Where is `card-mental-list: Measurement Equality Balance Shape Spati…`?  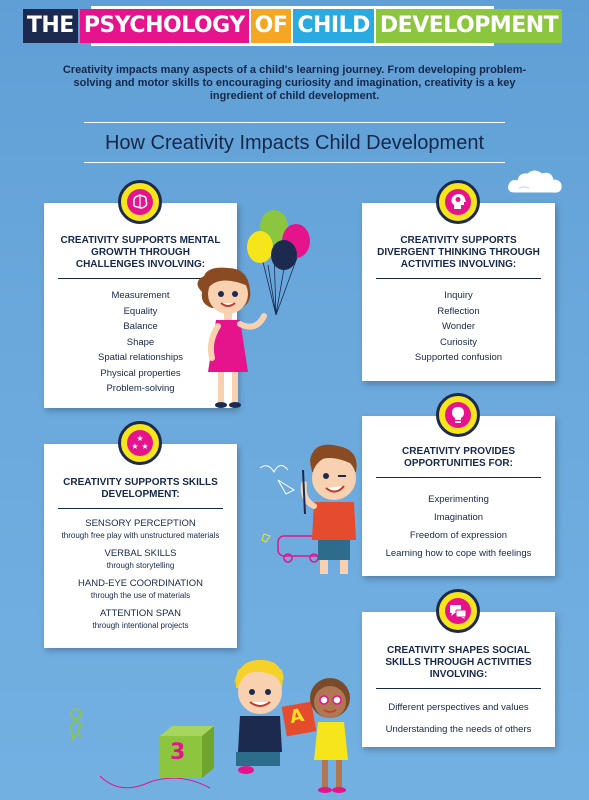
card-mental-list: Measurement Equality Balance Shape Spati… is located at coordinates (140, 342).